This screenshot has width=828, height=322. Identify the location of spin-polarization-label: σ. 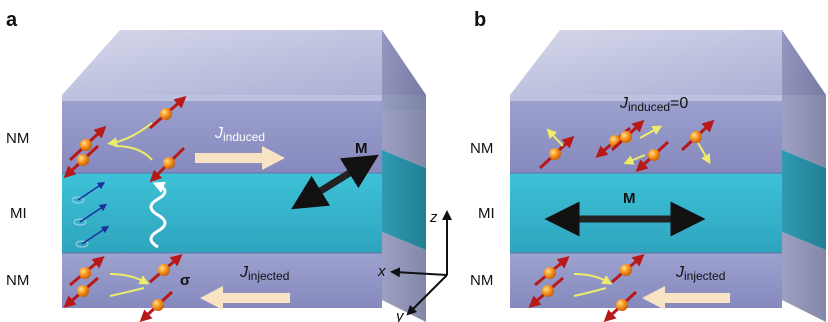
(185, 280).